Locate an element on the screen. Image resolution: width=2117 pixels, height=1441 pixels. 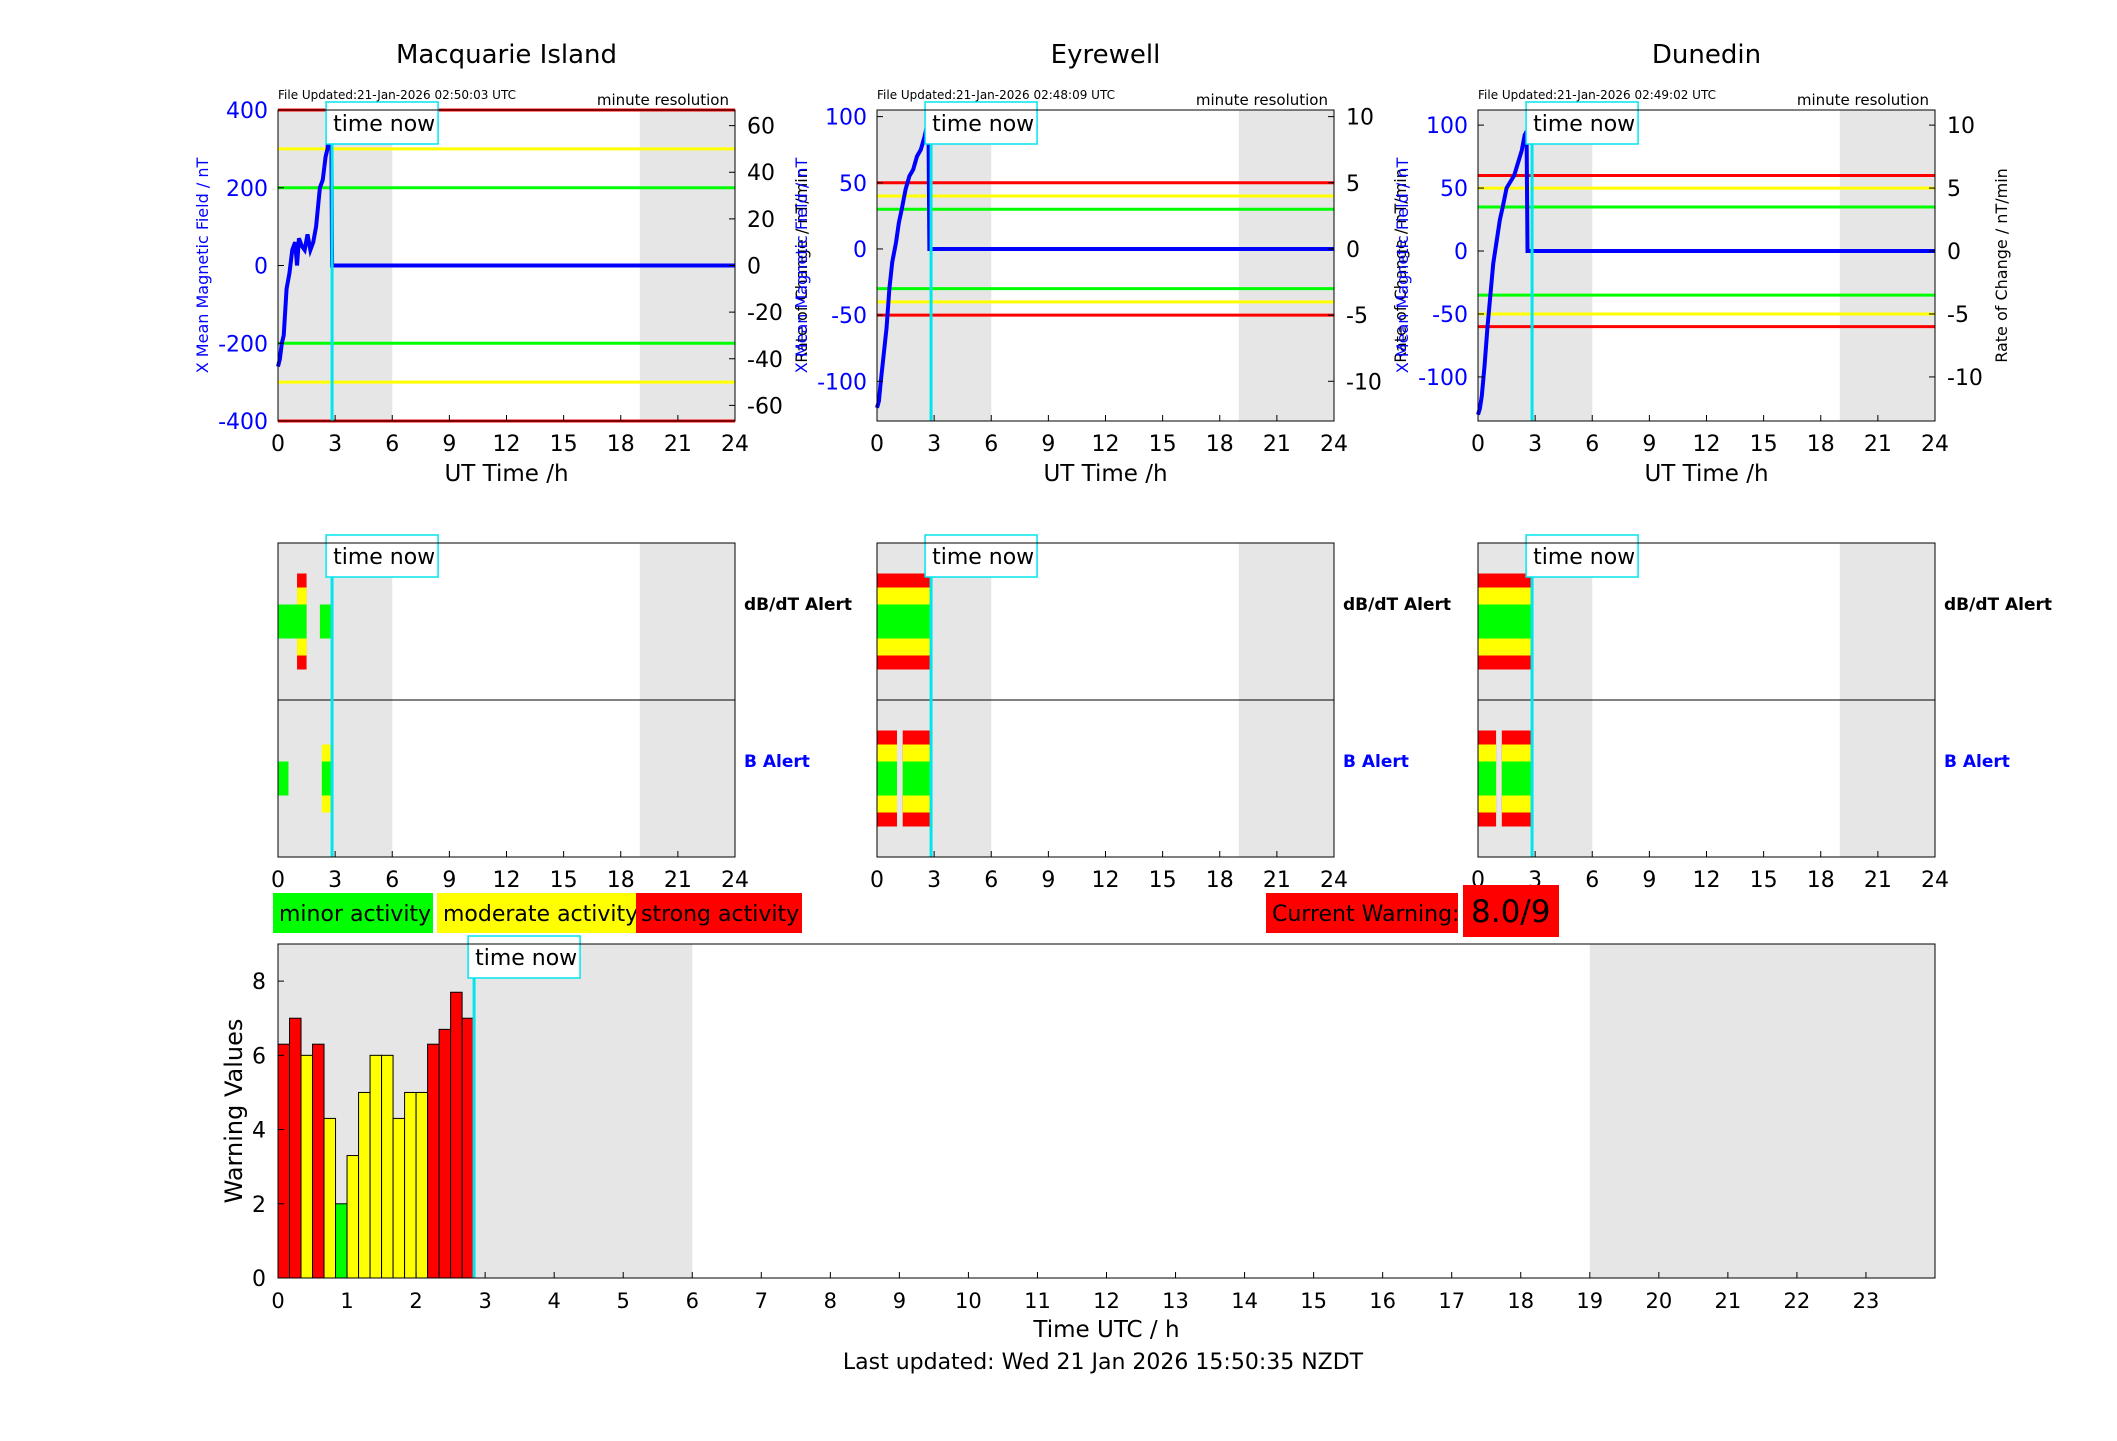
file-updated-text: File Updated:21-Jan-2026 02:49:02 UTC is located at coordinates (1597, 95).